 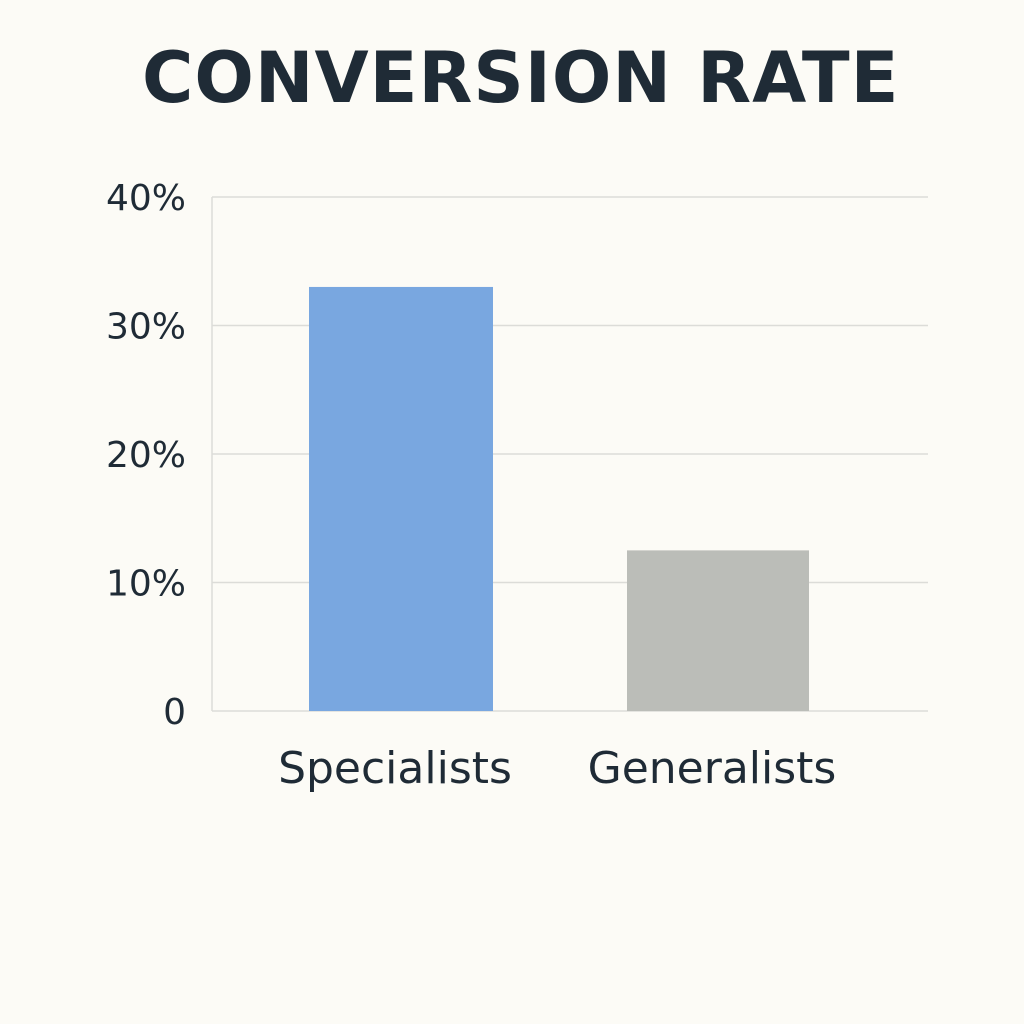 I want to click on y-tick-label: 20%, so click(x=146, y=455).